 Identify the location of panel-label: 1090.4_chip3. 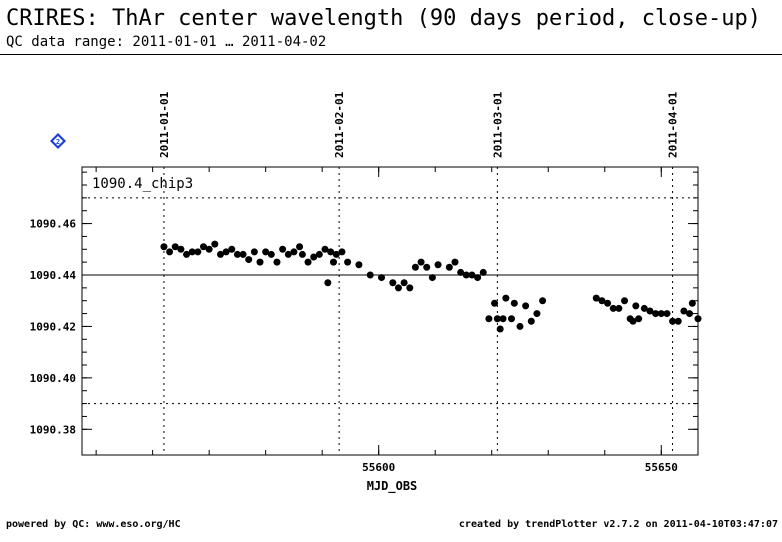
(142, 184).